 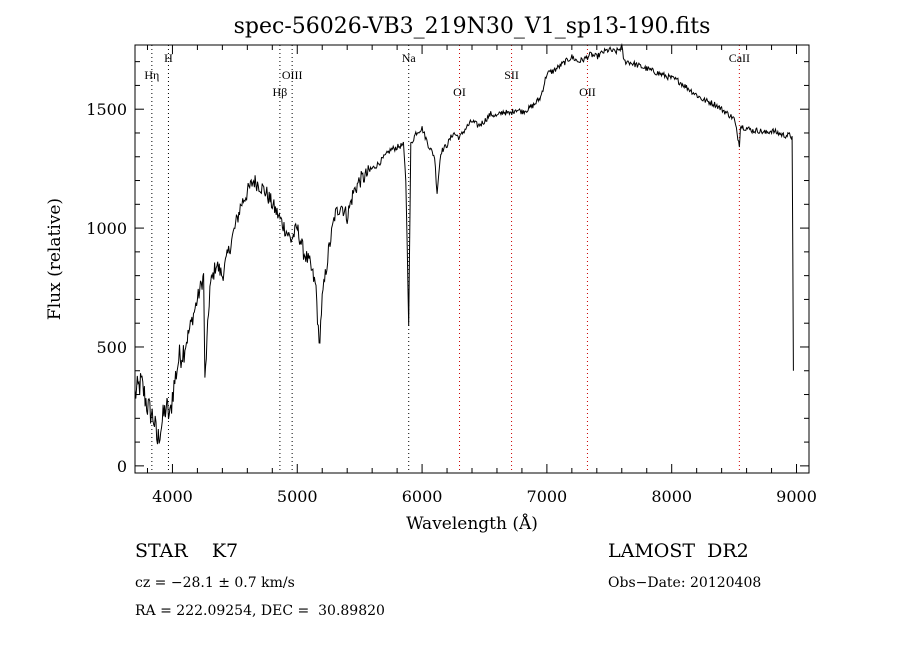 I want to click on chart-title: spec-56026-VB3_219N30_V1_sp13-190.fits, so click(x=472, y=26).